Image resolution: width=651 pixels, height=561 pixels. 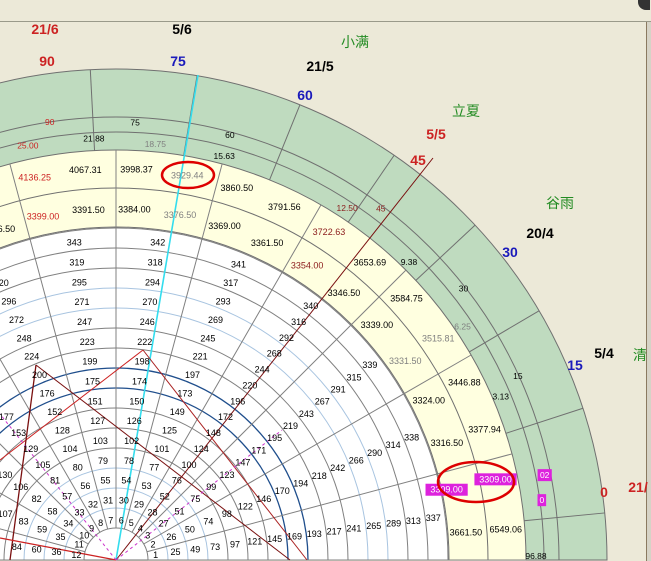 What do you see at coordinates (76, 263) in the screenshot?
I see `ring-number: 319` at bounding box center [76, 263].